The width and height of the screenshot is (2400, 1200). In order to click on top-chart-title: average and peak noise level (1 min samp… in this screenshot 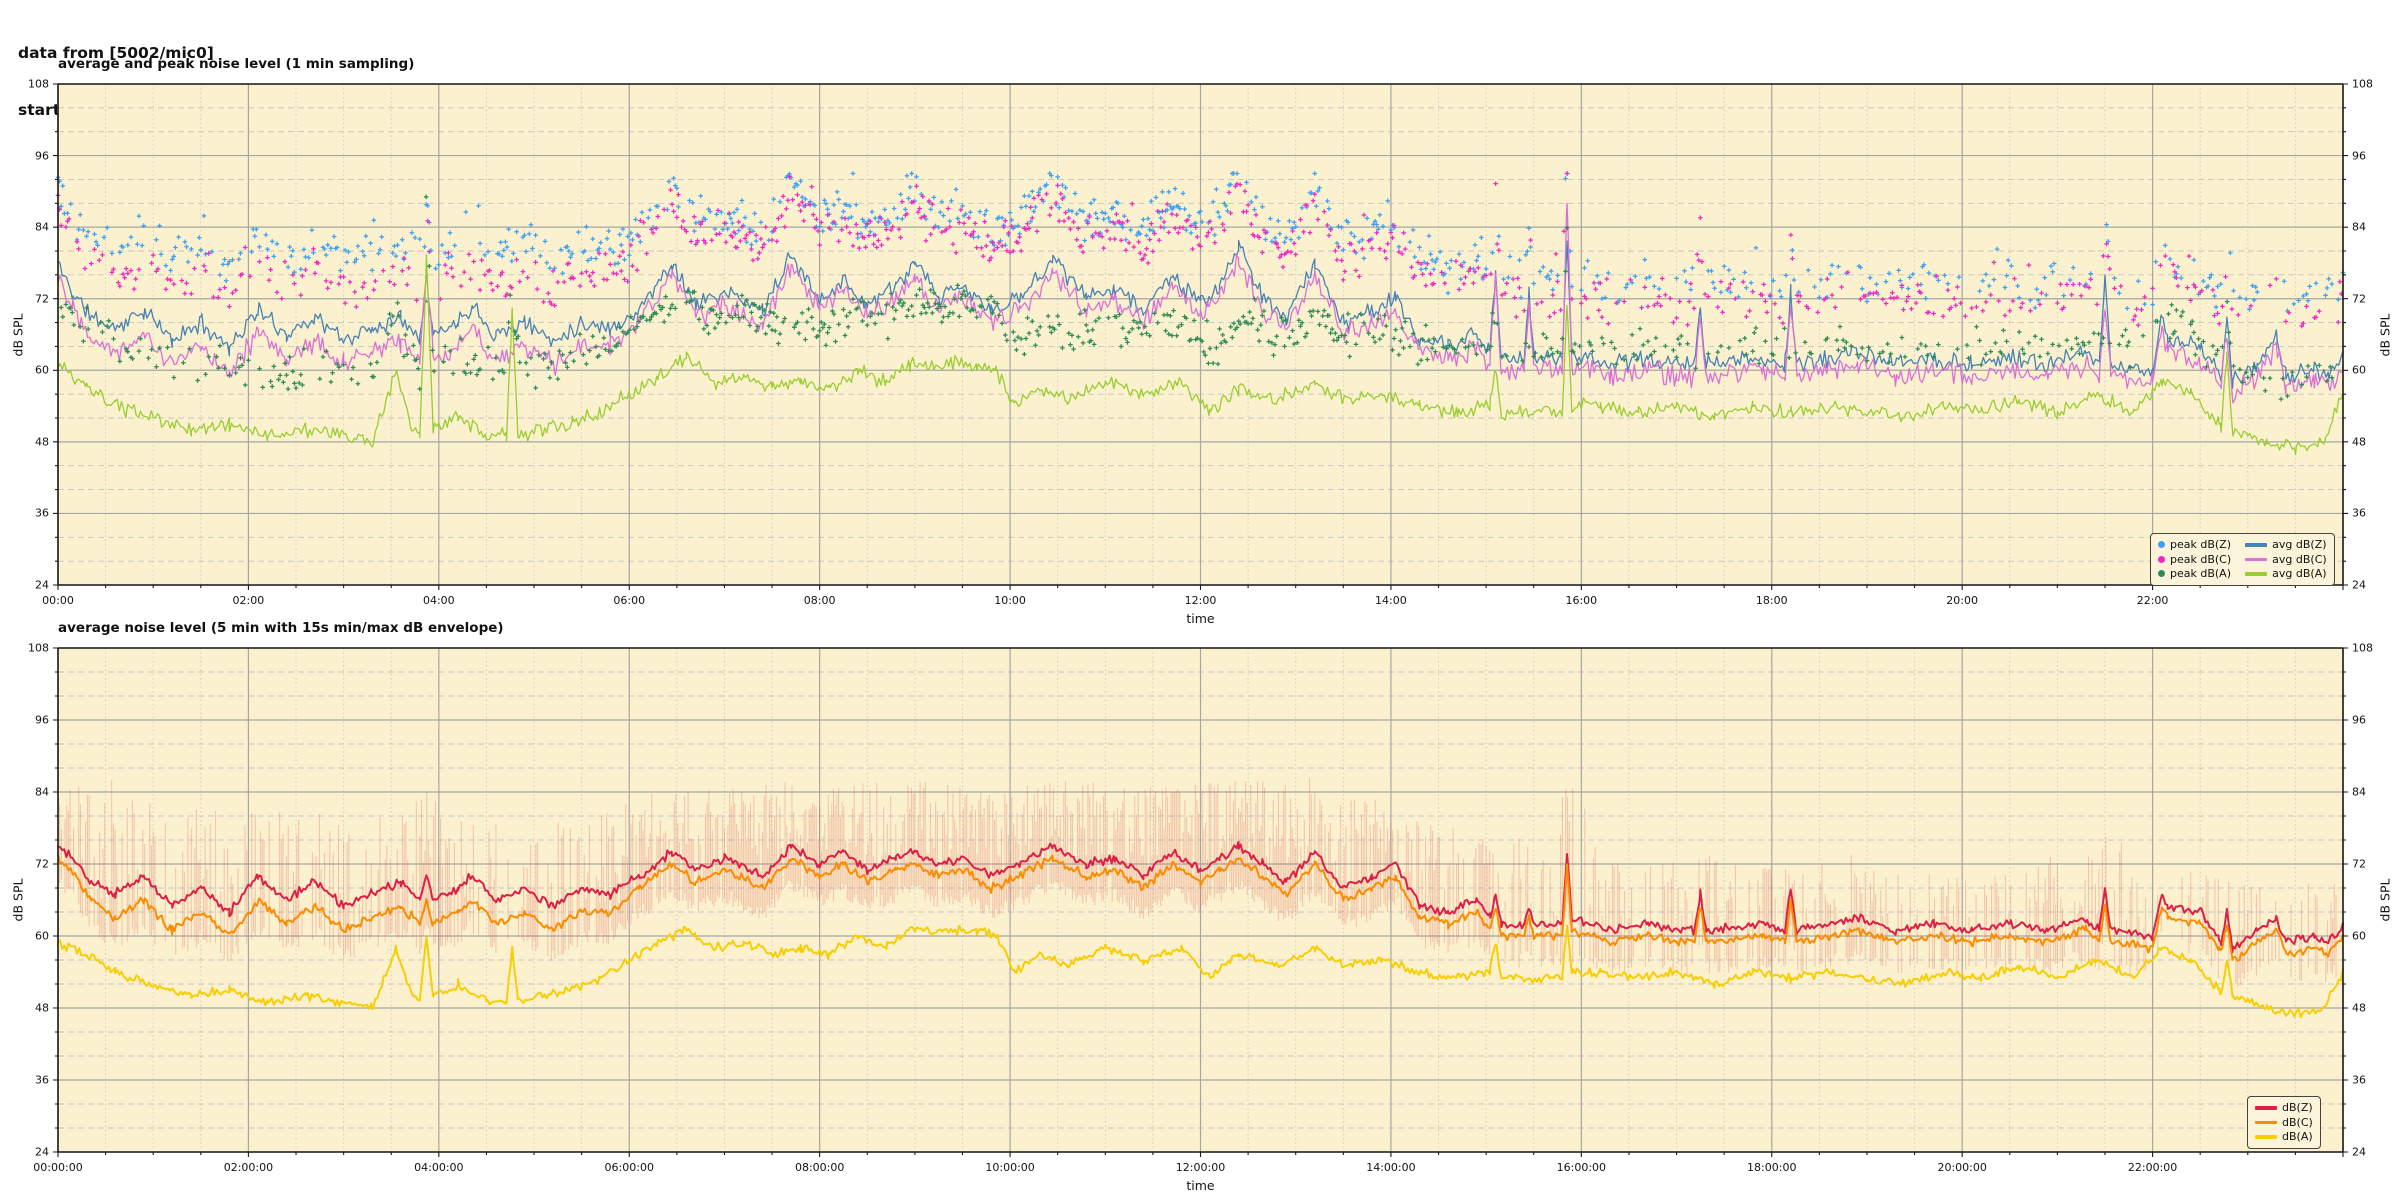, I will do `click(236, 64)`.